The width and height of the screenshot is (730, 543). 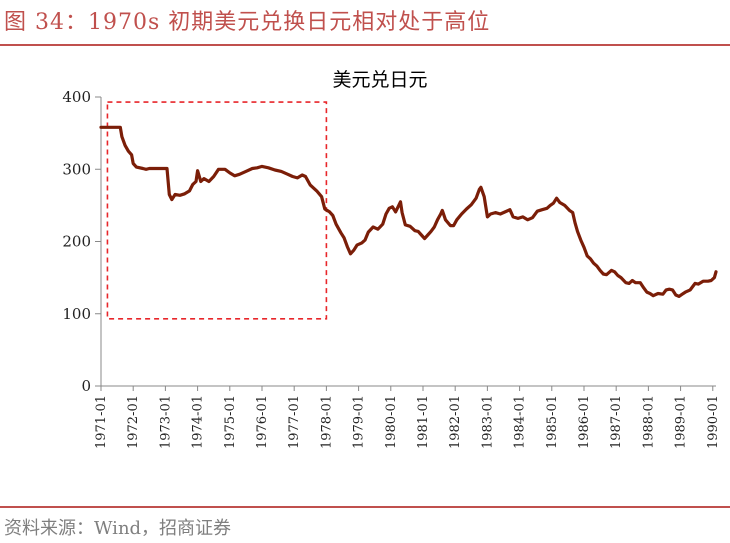 What do you see at coordinates (365, 45) in the screenshot?
I see `title-rule` at bounding box center [365, 45].